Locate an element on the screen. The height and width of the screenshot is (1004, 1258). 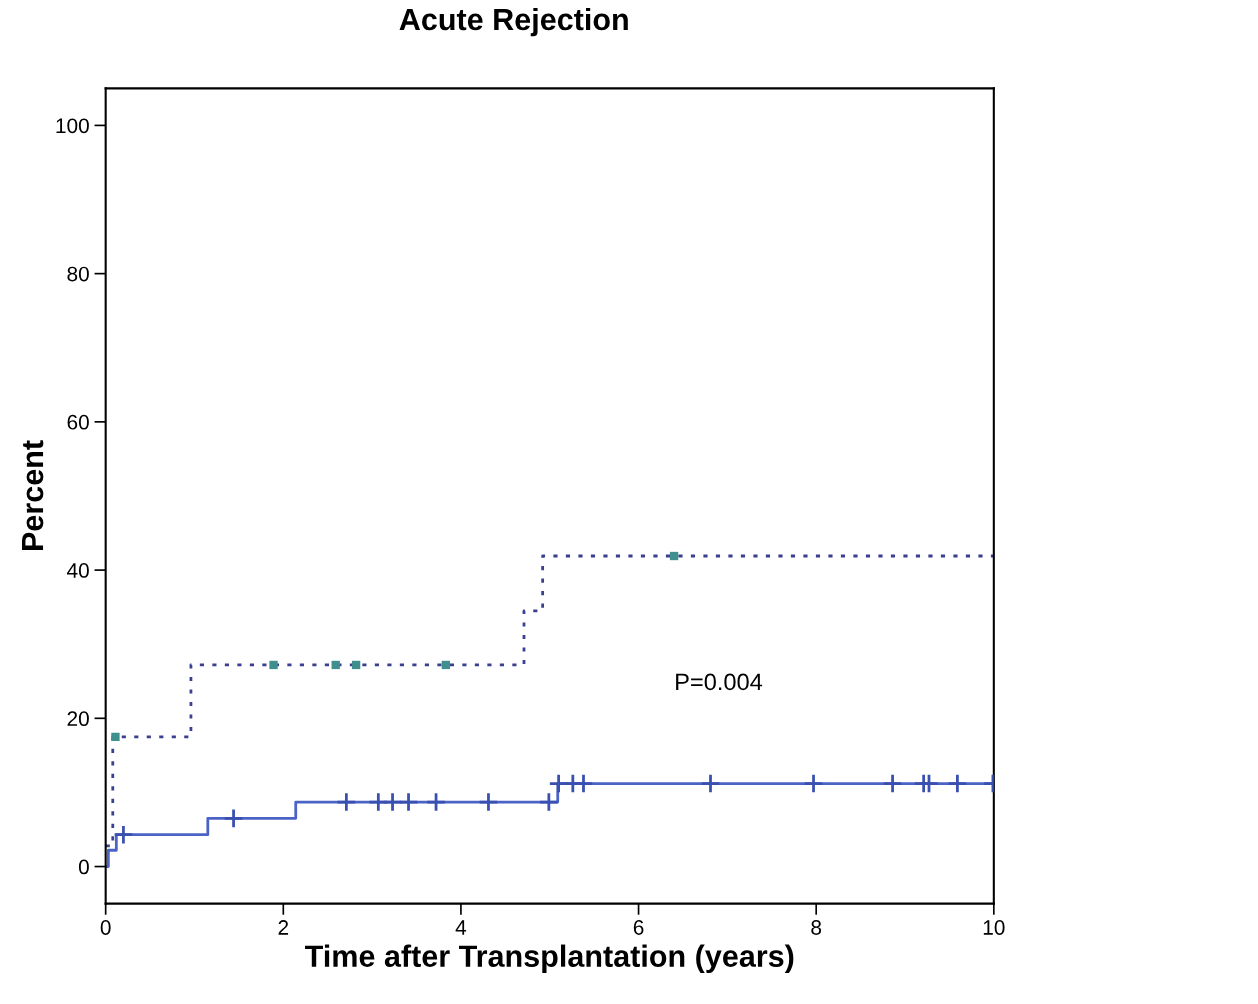
annotation: P=0.004 is located at coordinates (719, 682).